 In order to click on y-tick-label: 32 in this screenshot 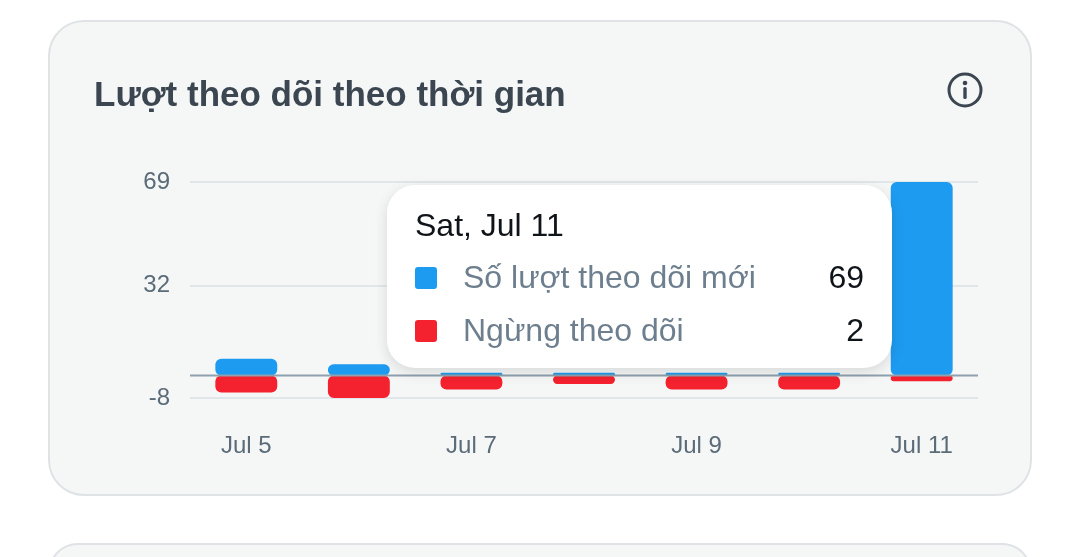, I will do `click(156, 284)`.